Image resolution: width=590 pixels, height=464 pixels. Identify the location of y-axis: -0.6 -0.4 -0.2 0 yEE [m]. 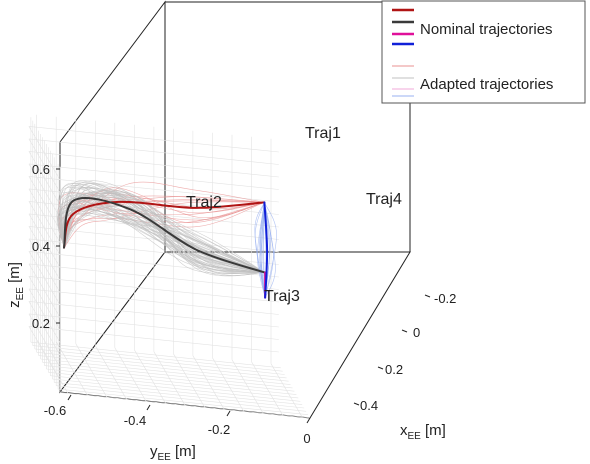
(177, 428).